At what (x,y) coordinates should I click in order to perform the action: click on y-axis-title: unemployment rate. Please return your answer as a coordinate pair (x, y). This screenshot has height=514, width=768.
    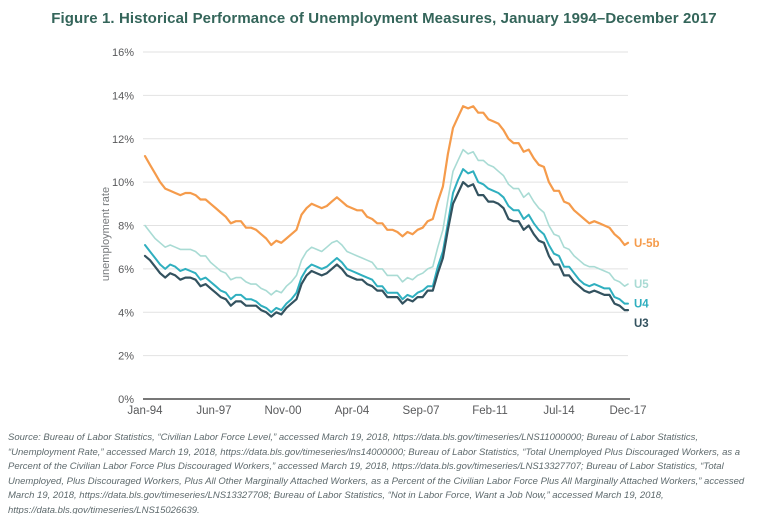
    Looking at the image, I should click on (106, 234).